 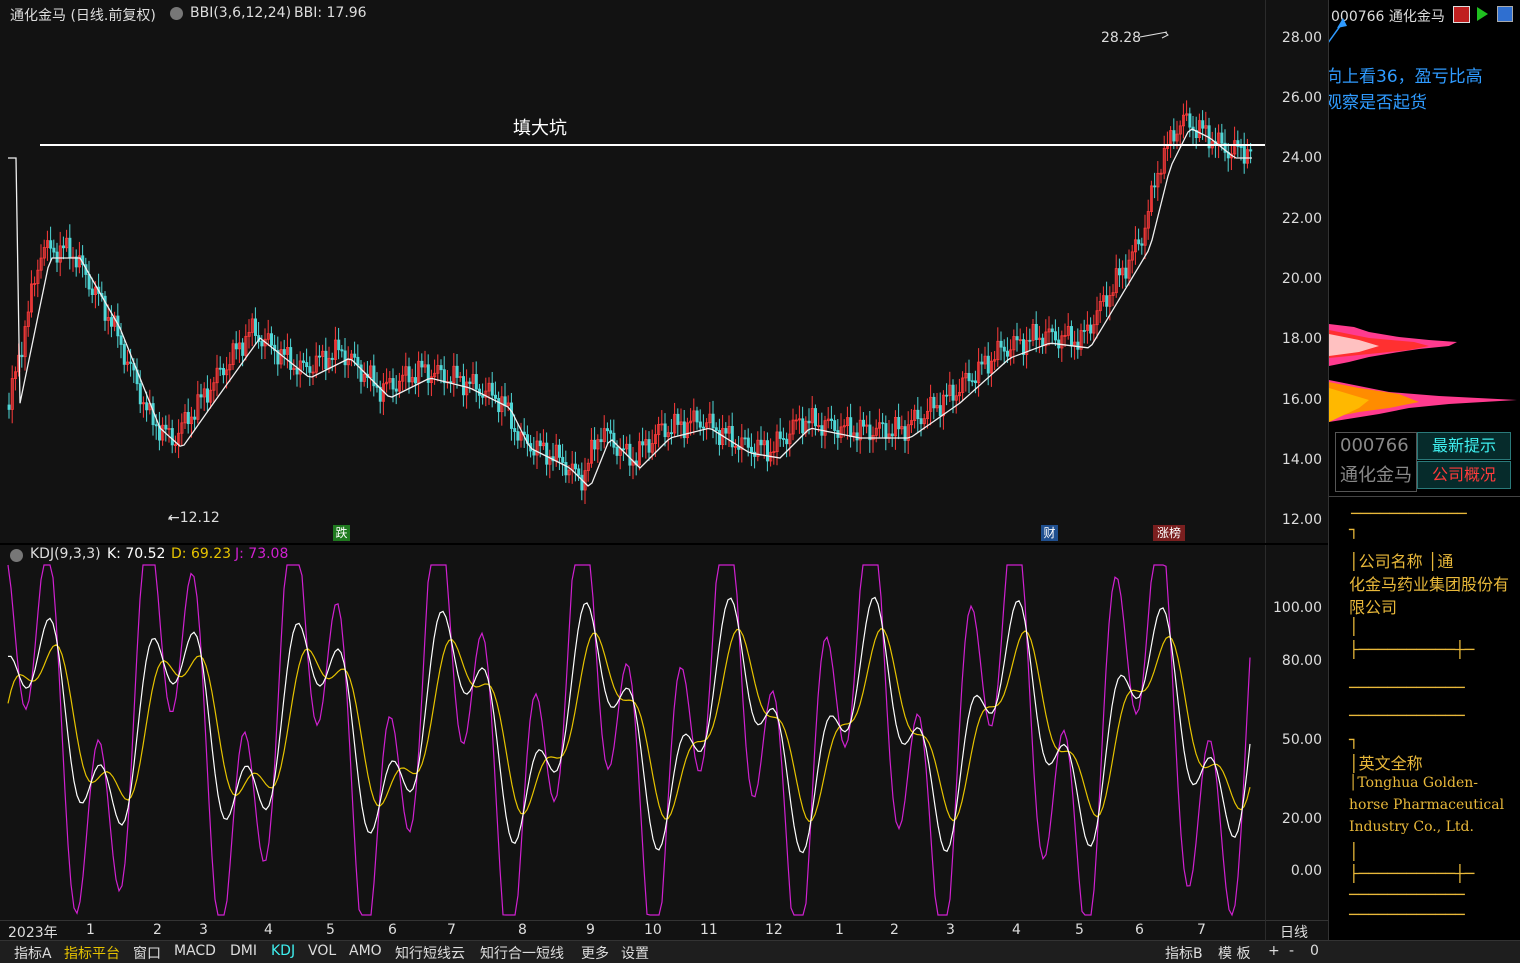 I want to click on indicator-name: BBI(3,6,12,24), so click(x=241, y=13).